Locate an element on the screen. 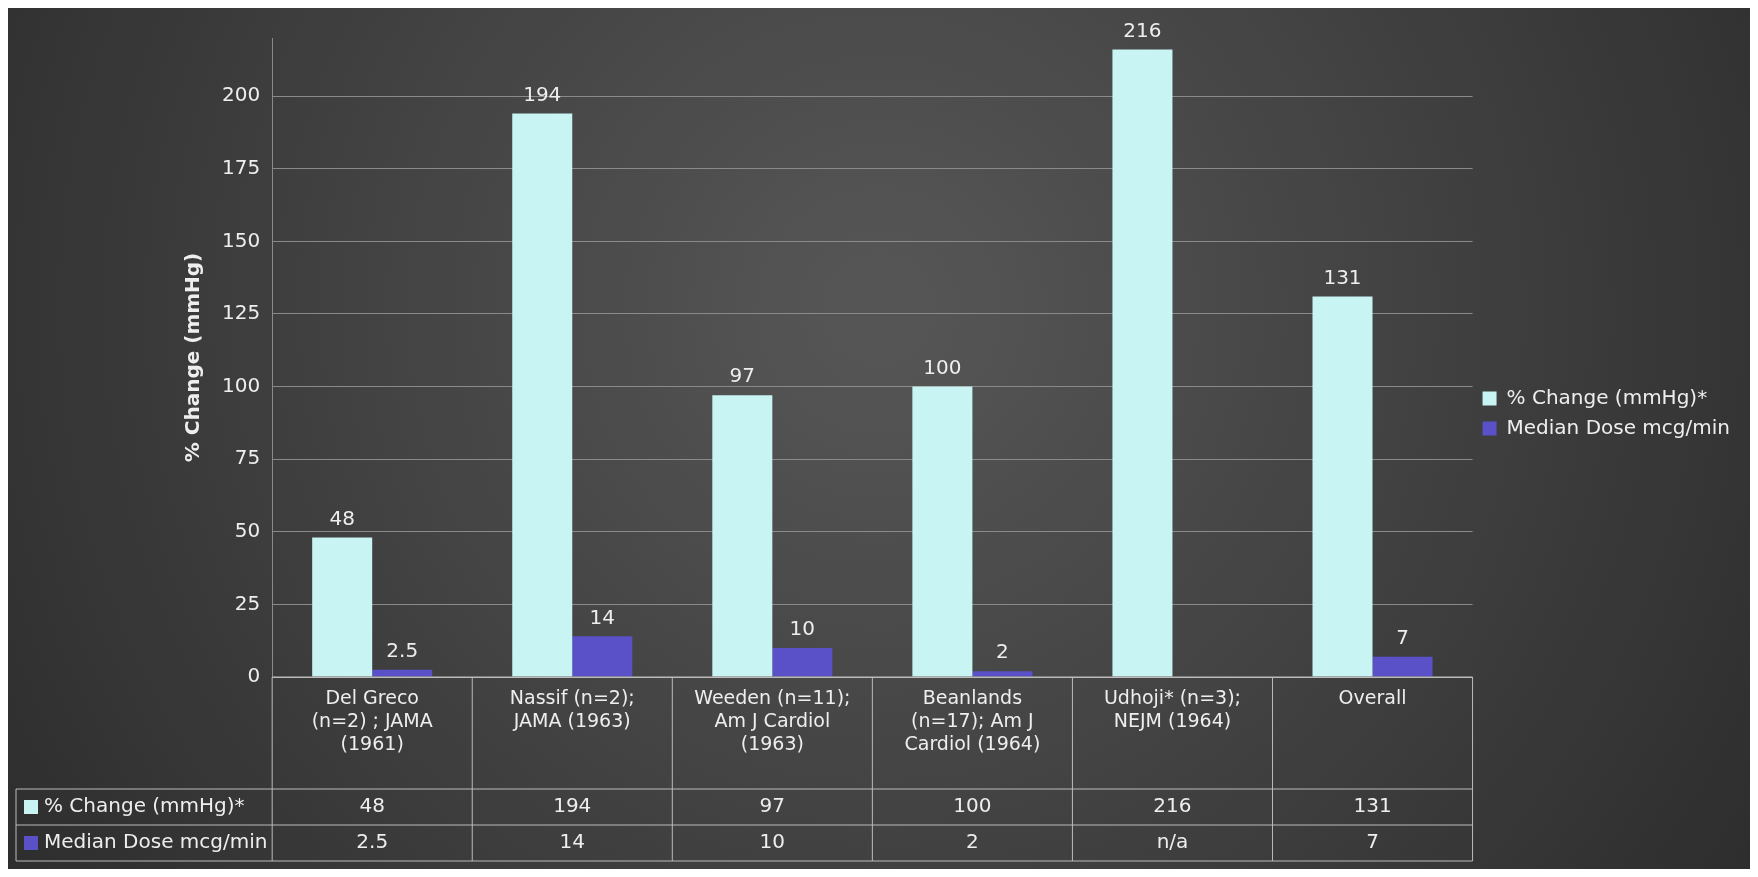 The width and height of the screenshot is (1758, 877). text: % Change (mmHg)* is located at coordinates (144, 805).